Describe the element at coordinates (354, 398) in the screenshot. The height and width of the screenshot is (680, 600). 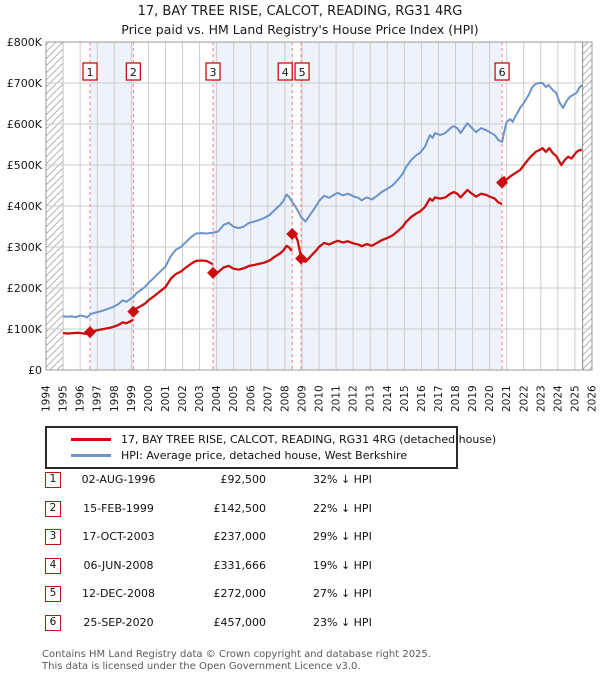
I see `svg-text: 2012` at that location.